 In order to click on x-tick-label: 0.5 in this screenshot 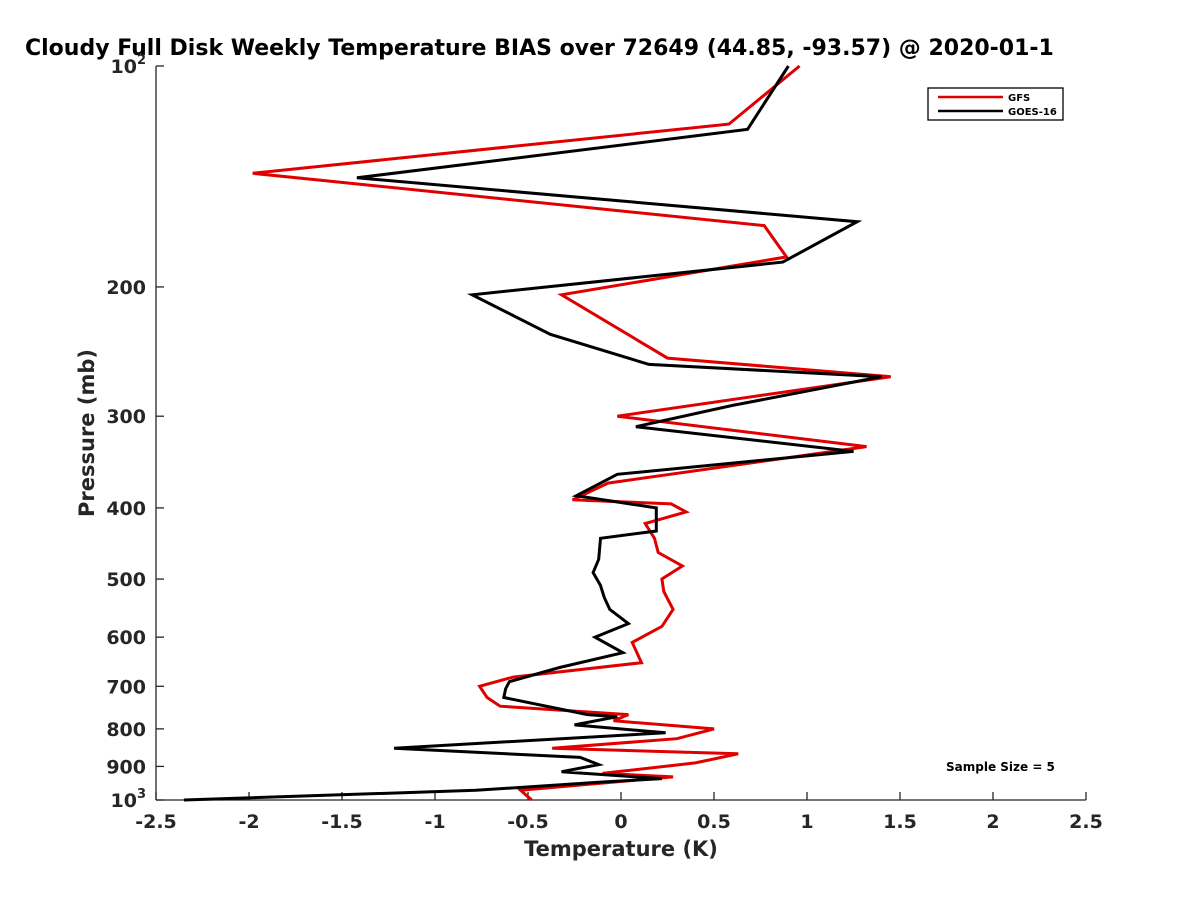, I will do `click(714, 822)`.